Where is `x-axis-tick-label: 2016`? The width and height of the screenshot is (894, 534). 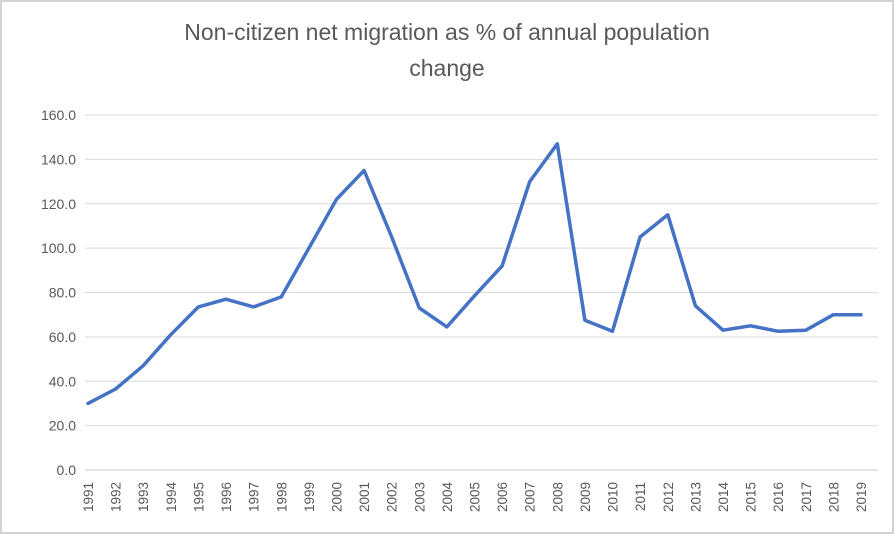 x-axis-tick-label: 2016 is located at coordinates (778, 497).